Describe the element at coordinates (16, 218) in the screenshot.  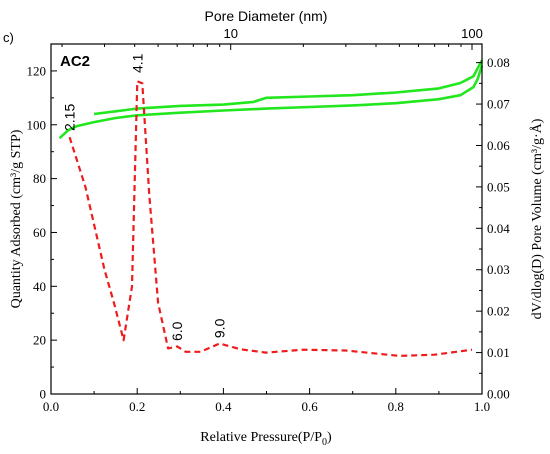
I see `left-y-axis-title: Quantity Adsorbed (cm³/g STP)` at that location.